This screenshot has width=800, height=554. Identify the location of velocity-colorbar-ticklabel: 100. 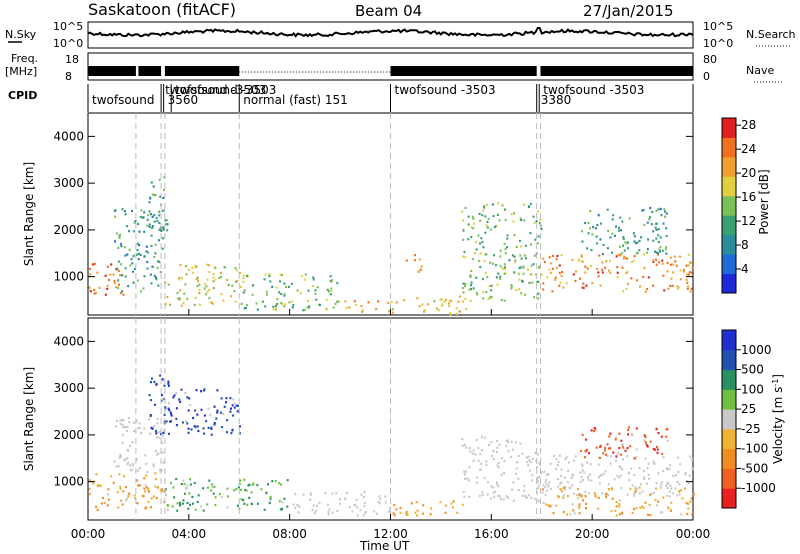
(752, 389).